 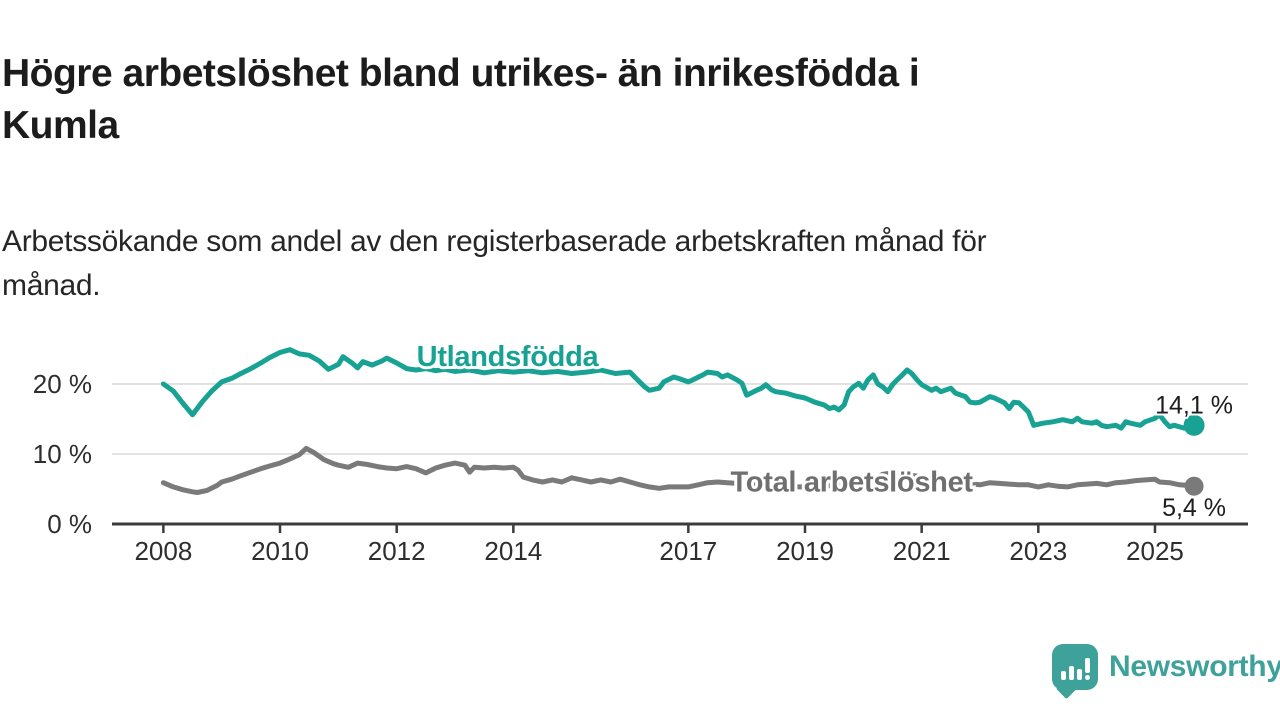 What do you see at coordinates (852, 482) in the screenshot?
I see `series-label-total-arbetsloshet: Total arbetslöshet` at bounding box center [852, 482].